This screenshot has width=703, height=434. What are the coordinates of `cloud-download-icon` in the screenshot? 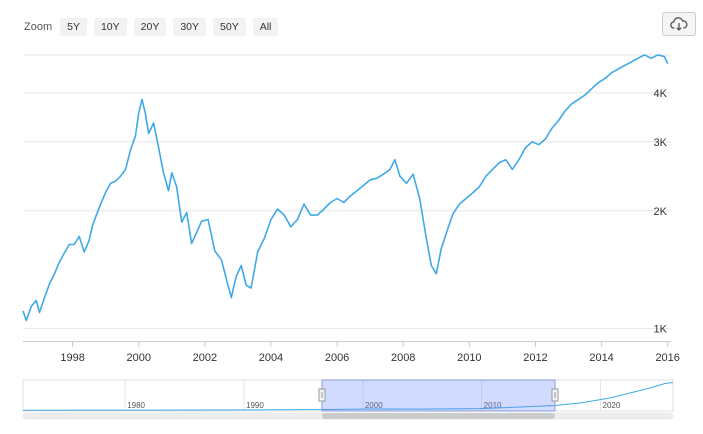 It's located at (679, 24).